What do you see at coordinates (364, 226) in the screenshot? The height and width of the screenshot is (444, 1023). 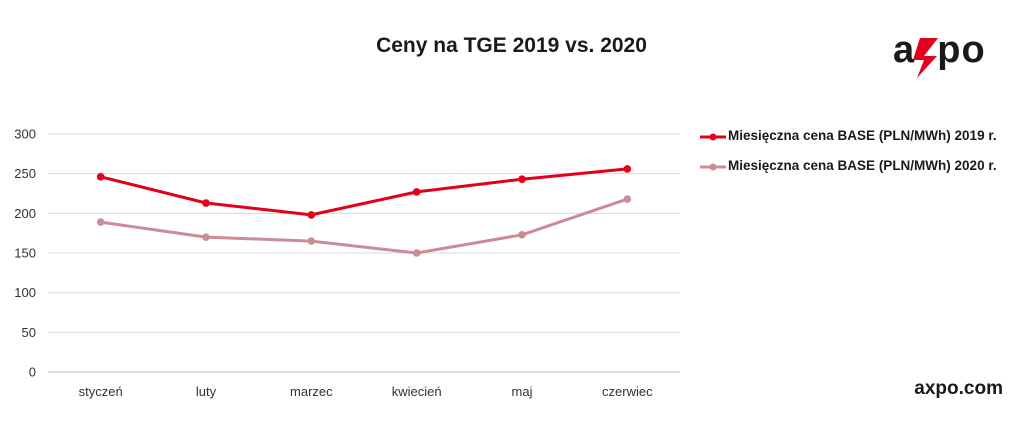 I see `series-line-2020` at bounding box center [364, 226].